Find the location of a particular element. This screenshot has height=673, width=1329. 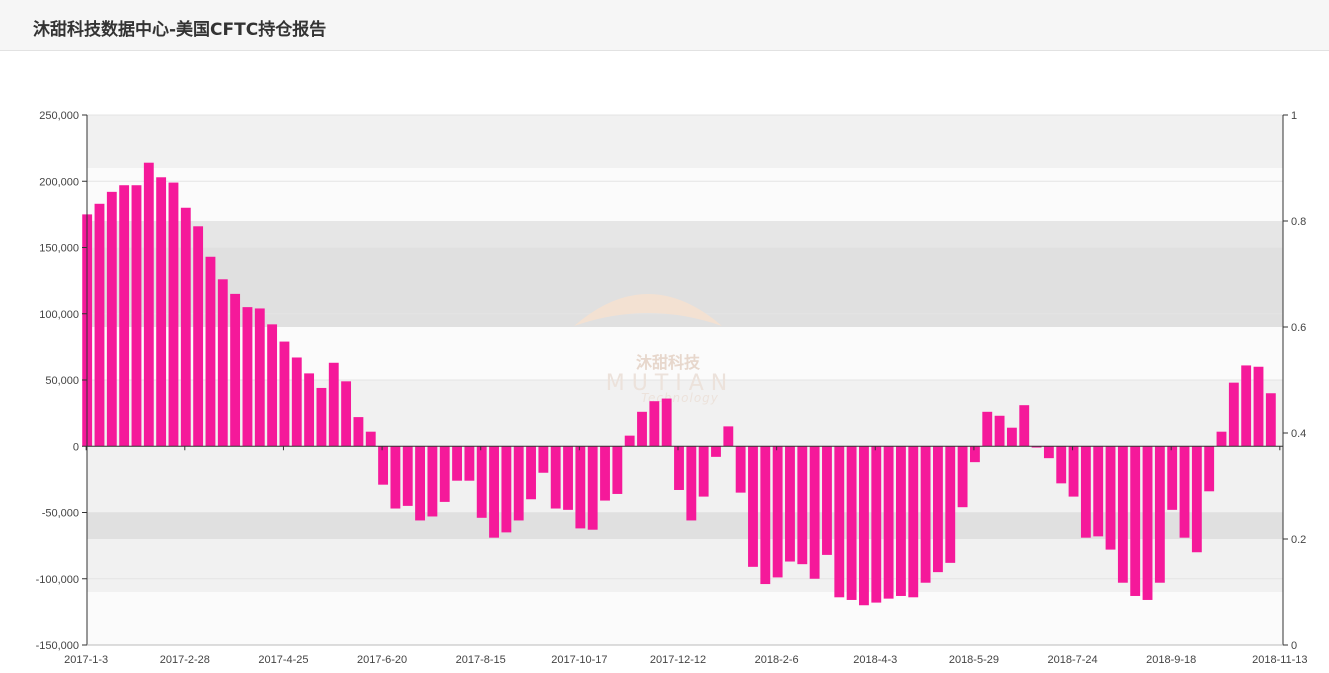

y-left-tick-label: -50,000 is located at coordinates (60, 514).